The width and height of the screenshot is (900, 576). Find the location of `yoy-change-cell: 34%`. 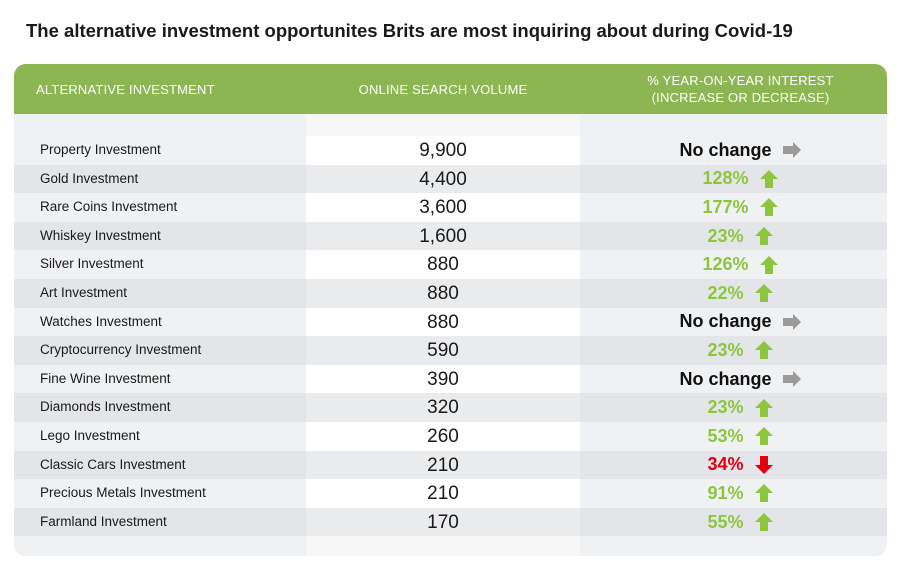

yoy-change-cell: 34% is located at coordinates (740, 465).